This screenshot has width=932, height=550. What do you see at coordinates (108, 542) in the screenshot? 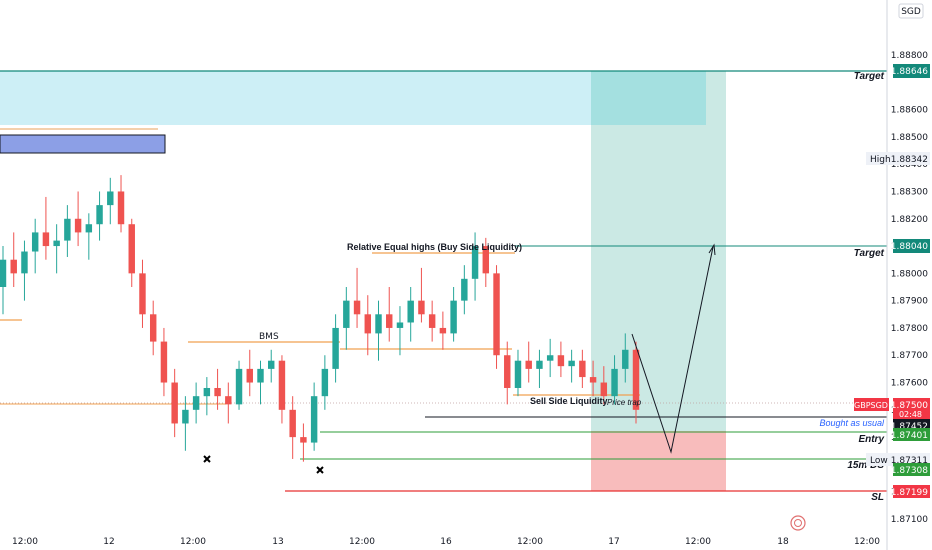
I see `x-tick-label: 12` at bounding box center [108, 542].